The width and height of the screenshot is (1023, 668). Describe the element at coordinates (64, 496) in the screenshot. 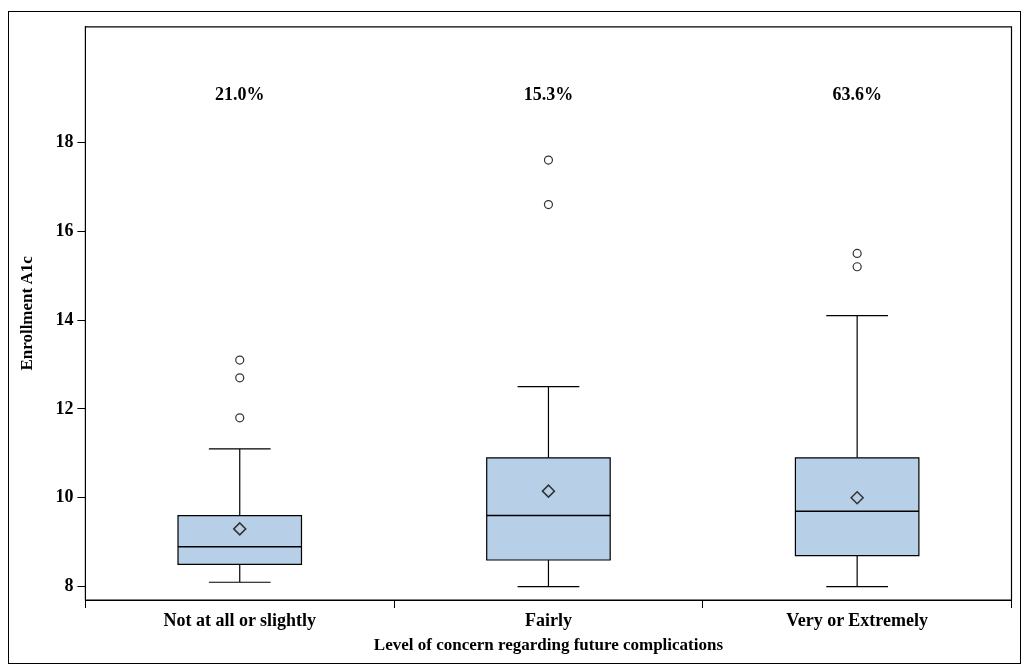

I see `y-tick-label: 10` at that location.